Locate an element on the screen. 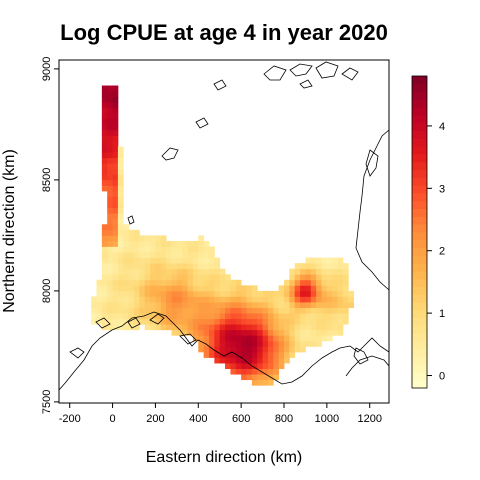 This screenshot has height=480, width=480. x-tick-label: -200 is located at coordinates (70, 419).